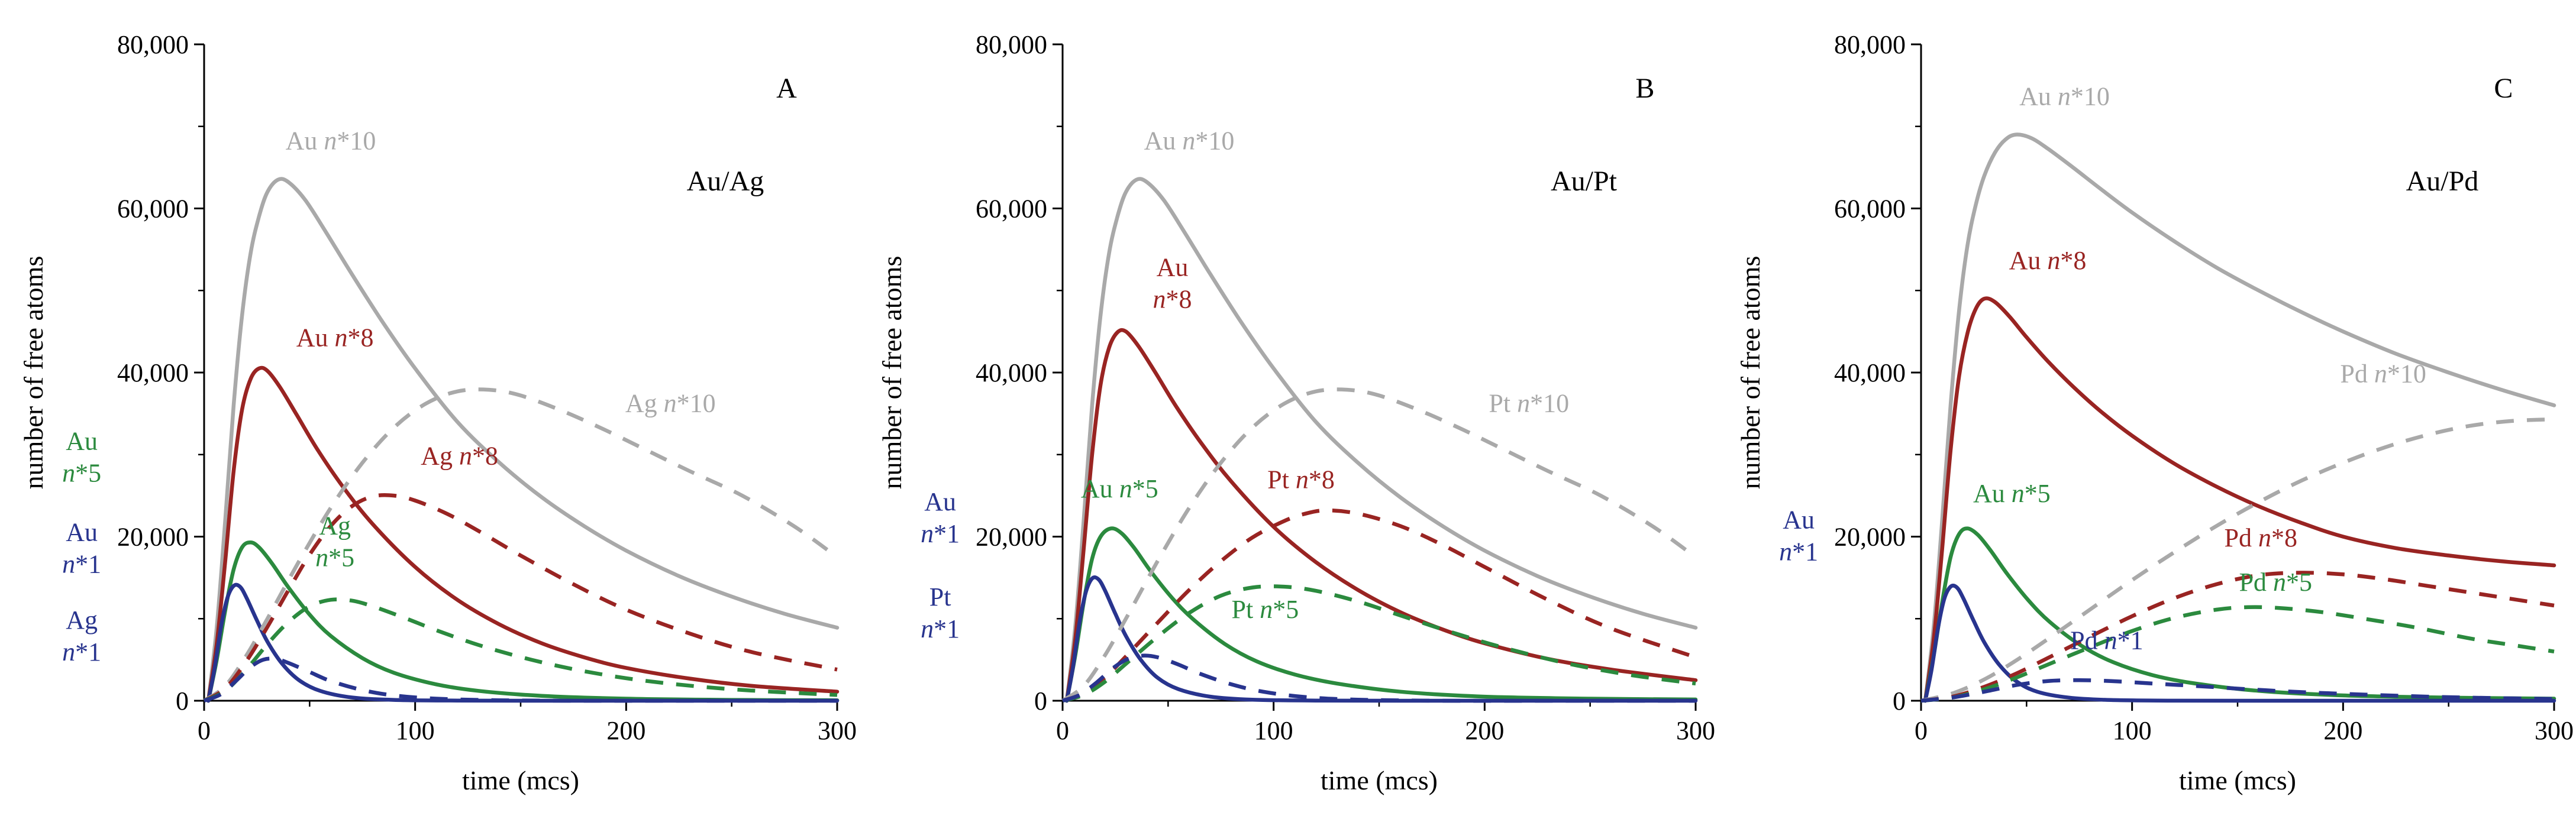 The width and height of the screenshot is (2576, 819). What do you see at coordinates (1266, 609) in the screenshot?
I see `plot-label-pt-n-5: Pt n*5` at bounding box center [1266, 609].